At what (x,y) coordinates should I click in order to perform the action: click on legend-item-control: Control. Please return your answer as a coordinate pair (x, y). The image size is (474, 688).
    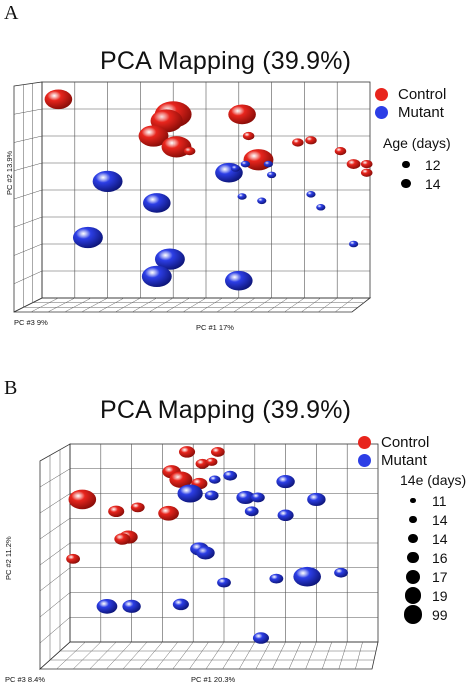
    Looking at the image, I should click on (393, 442).